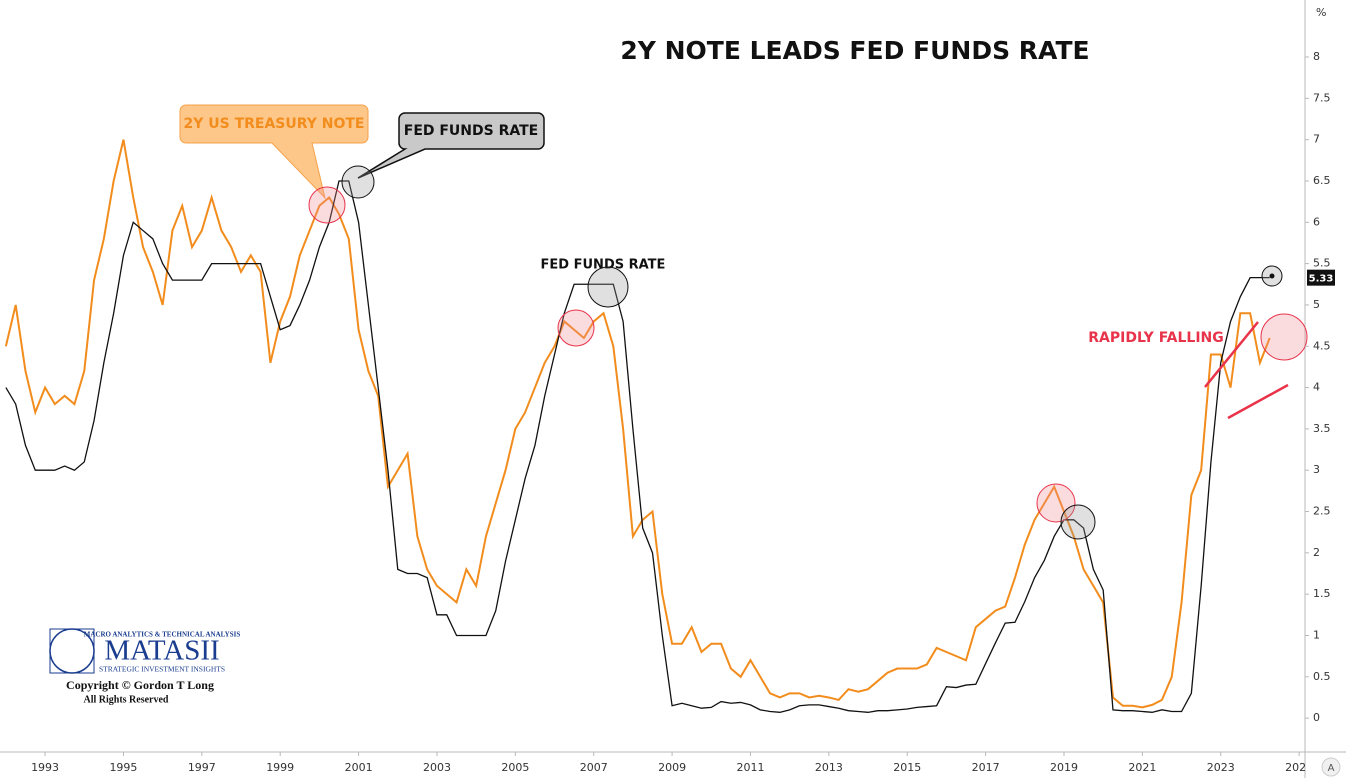  I want to click on y-tick-label: 1, so click(1316, 634).